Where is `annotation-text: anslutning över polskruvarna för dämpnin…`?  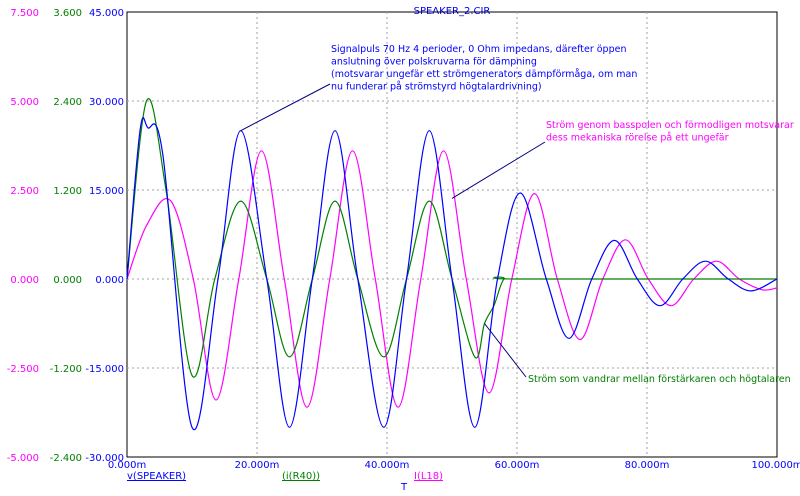 annotation-text: anslutning över polskruvarna för dämpnin… is located at coordinates (434, 62).